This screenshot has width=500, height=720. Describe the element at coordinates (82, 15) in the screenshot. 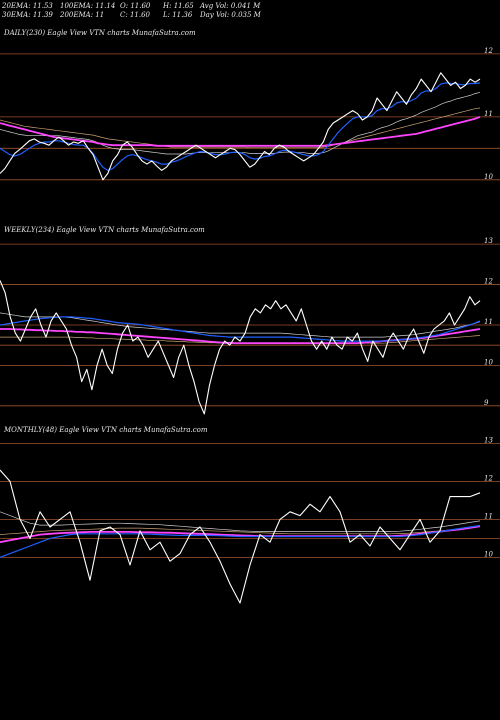

I see `ema200-label: 200EMA: 11` at that location.